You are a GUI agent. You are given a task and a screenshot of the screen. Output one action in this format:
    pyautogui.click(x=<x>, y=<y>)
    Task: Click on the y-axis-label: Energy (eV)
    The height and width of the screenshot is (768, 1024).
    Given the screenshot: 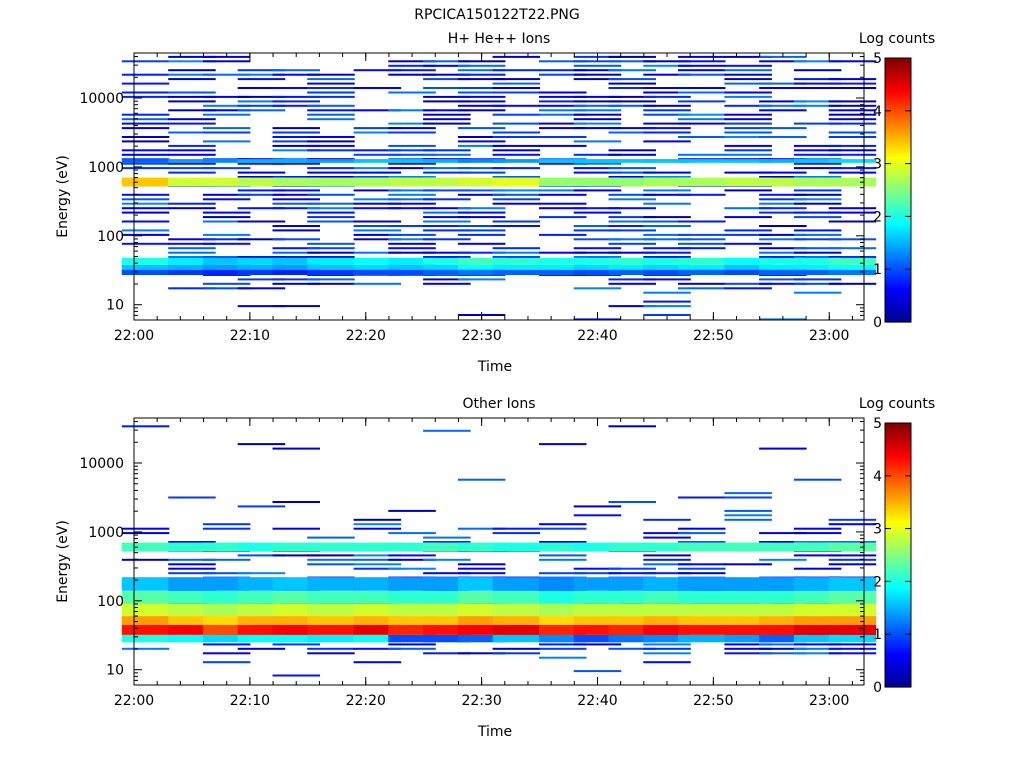 What is the action you would take?
    pyautogui.click(x=63, y=561)
    